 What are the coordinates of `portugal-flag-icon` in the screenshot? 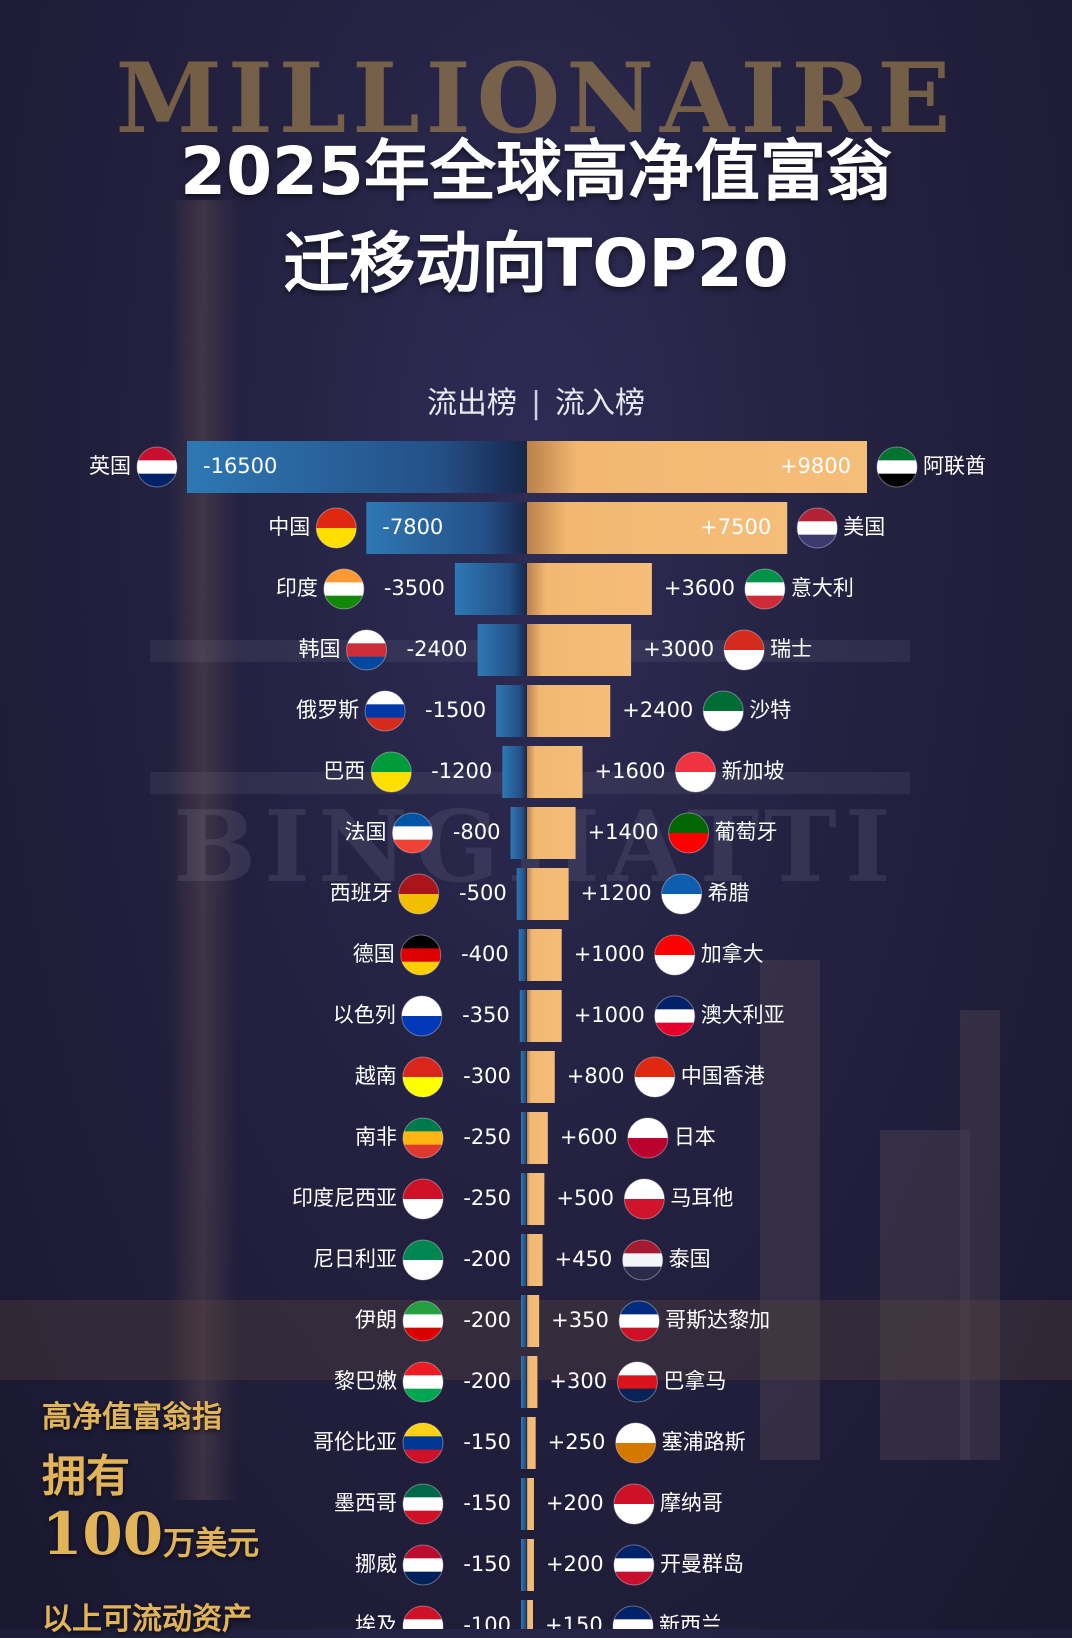 It's located at (689, 833).